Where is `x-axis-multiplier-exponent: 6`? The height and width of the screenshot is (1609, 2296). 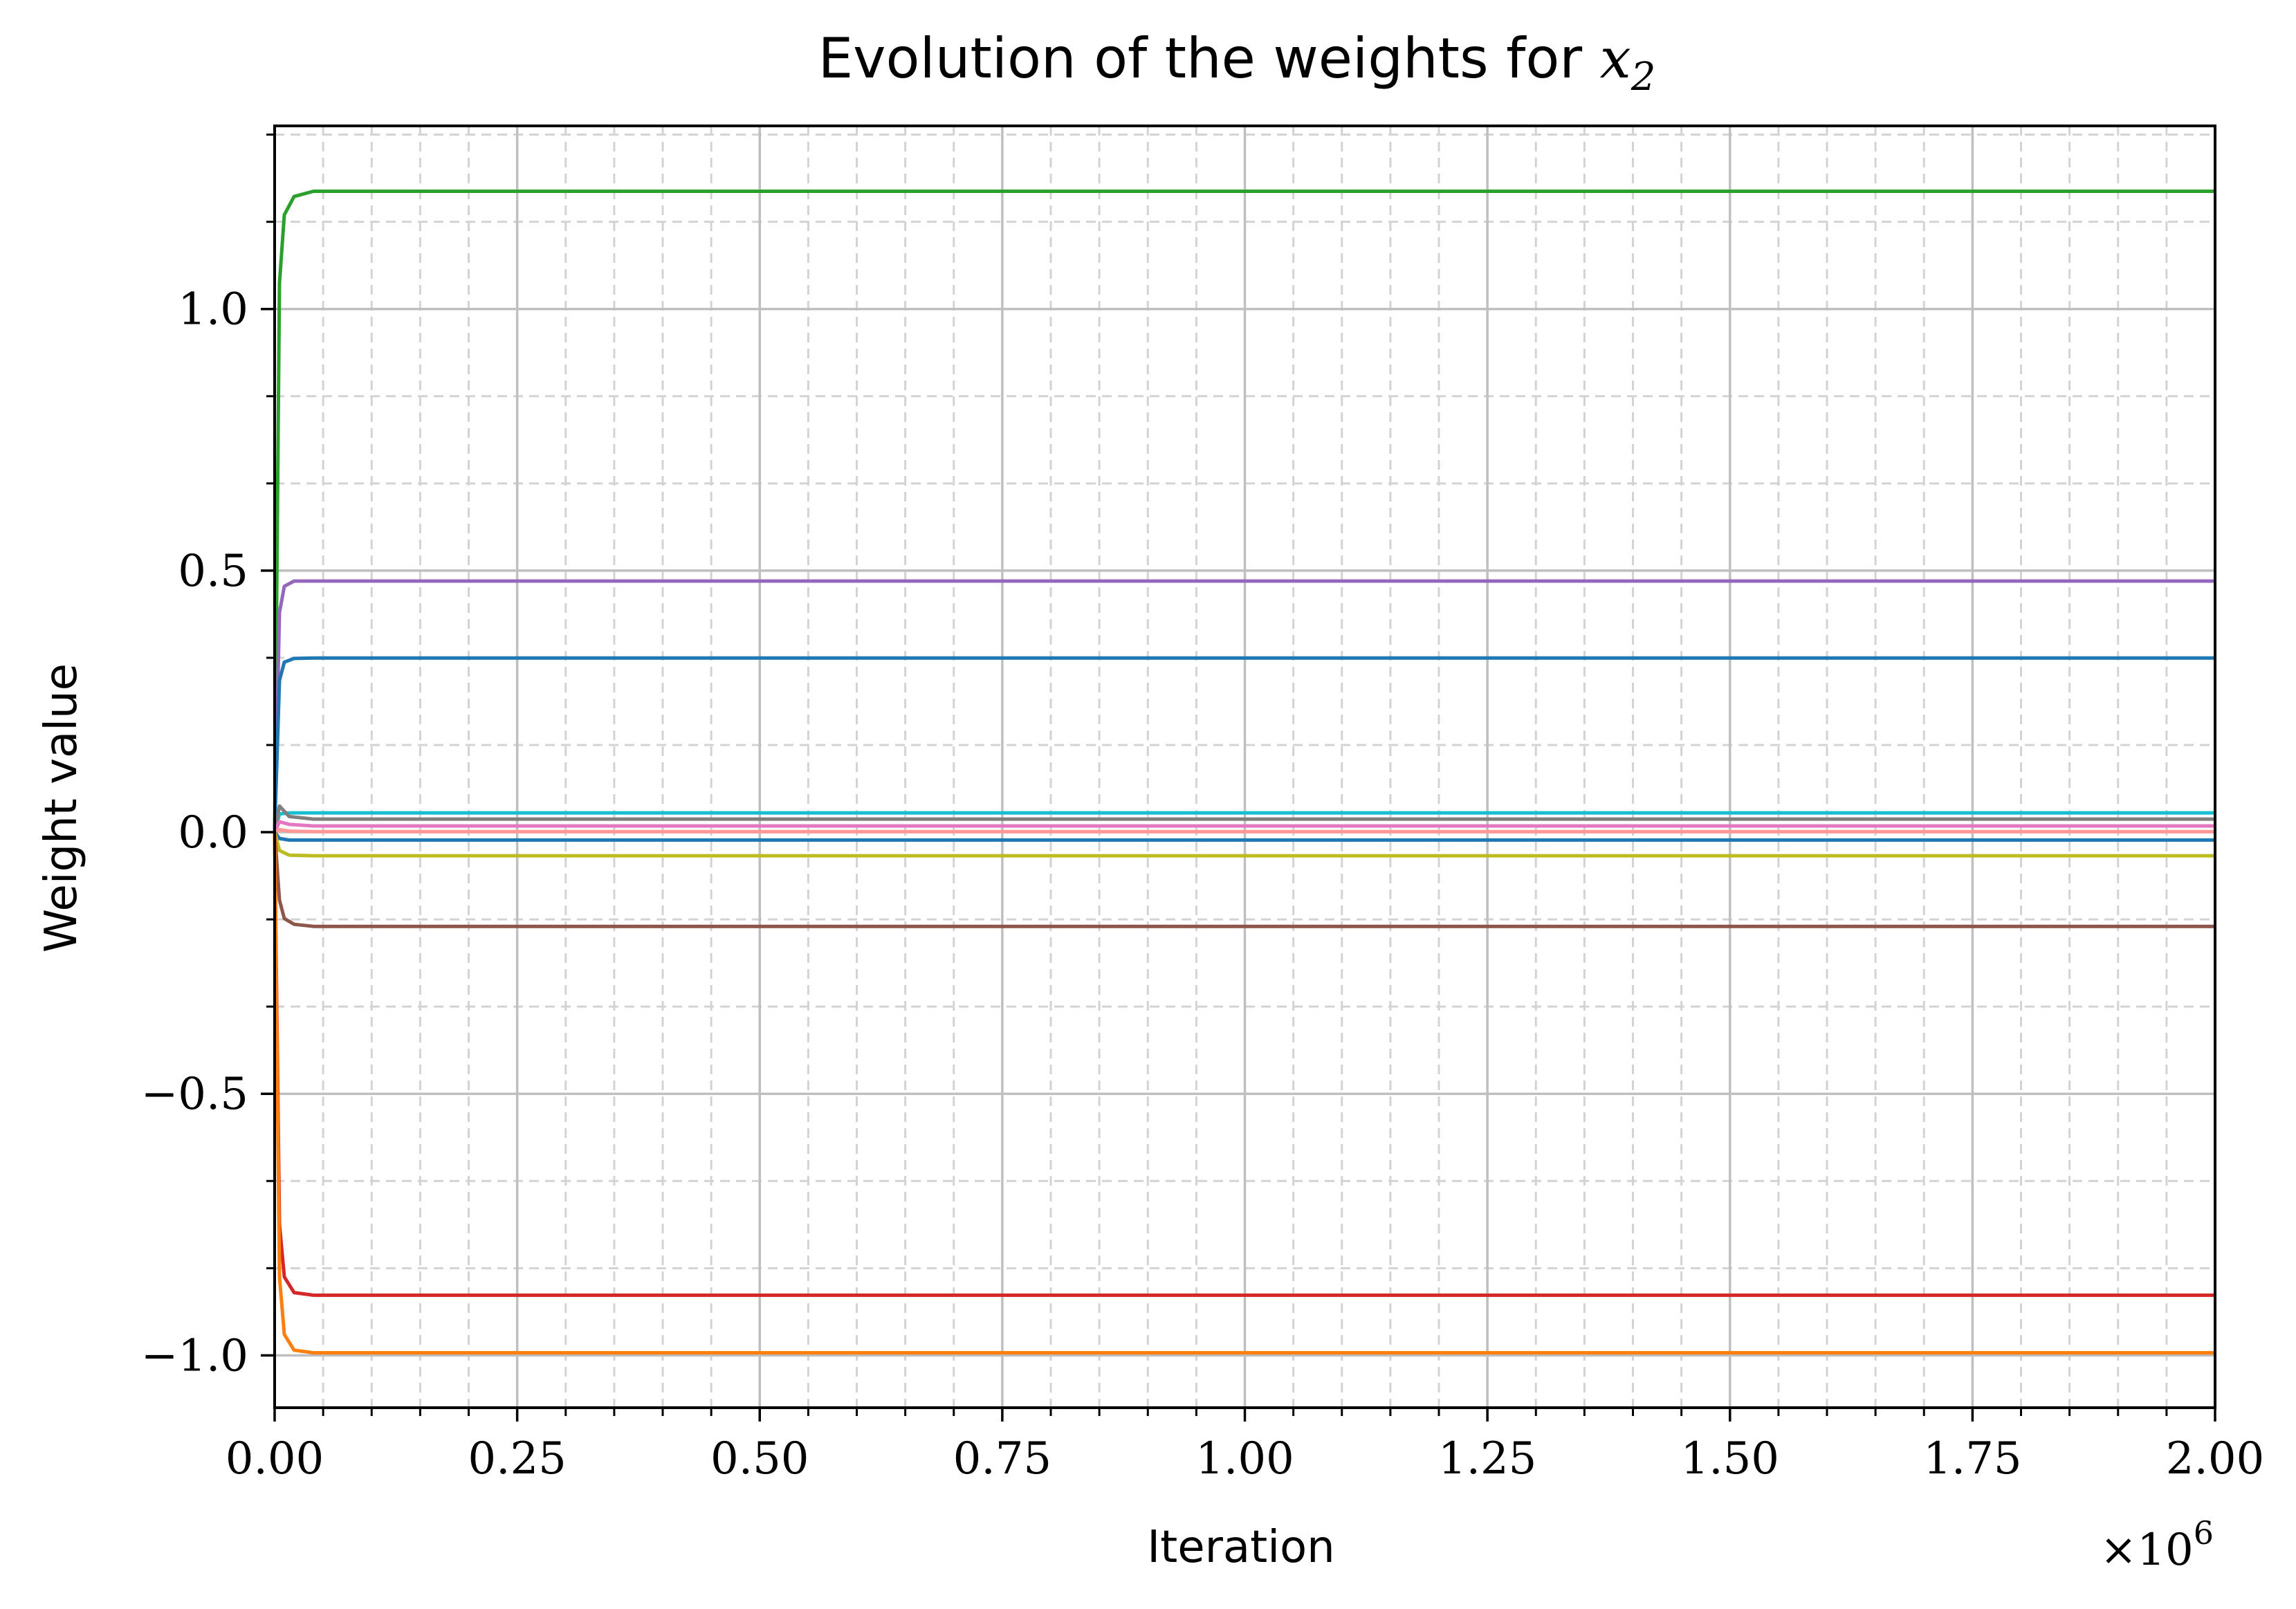
x-axis-multiplier-exponent: 6 is located at coordinates (2204, 1533).